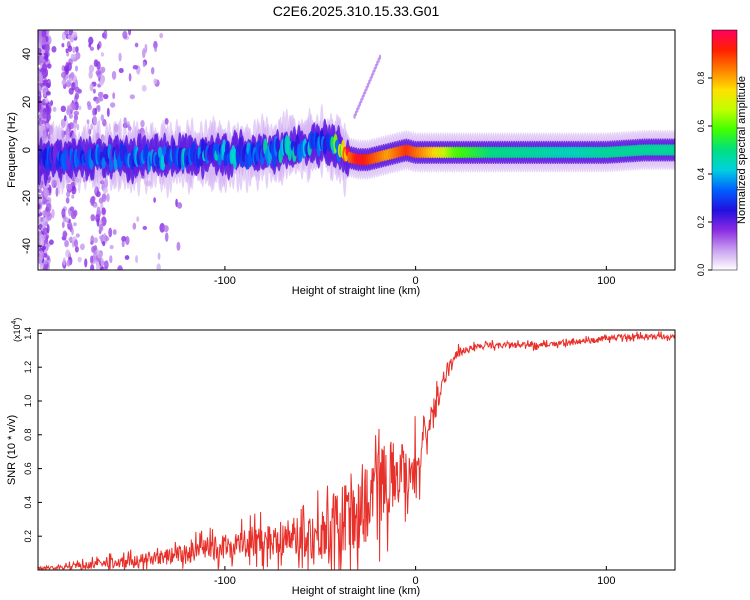  What do you see at coordinates (28, 367) in the screenshot?
I see `snr-y-tick-label: 1.2` at bounding box center [28, 367].